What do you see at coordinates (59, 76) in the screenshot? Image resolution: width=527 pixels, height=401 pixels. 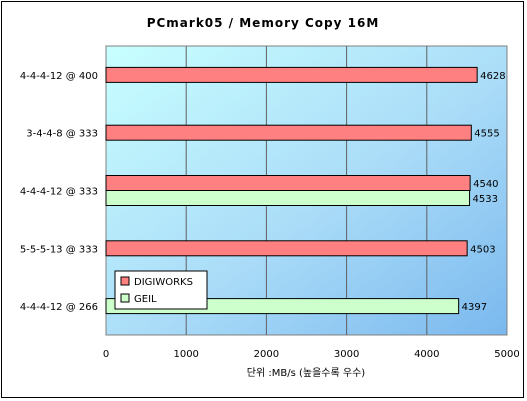 I see `category-label: 4-4-4-12 @ 400` at bounding box center [59, 76].